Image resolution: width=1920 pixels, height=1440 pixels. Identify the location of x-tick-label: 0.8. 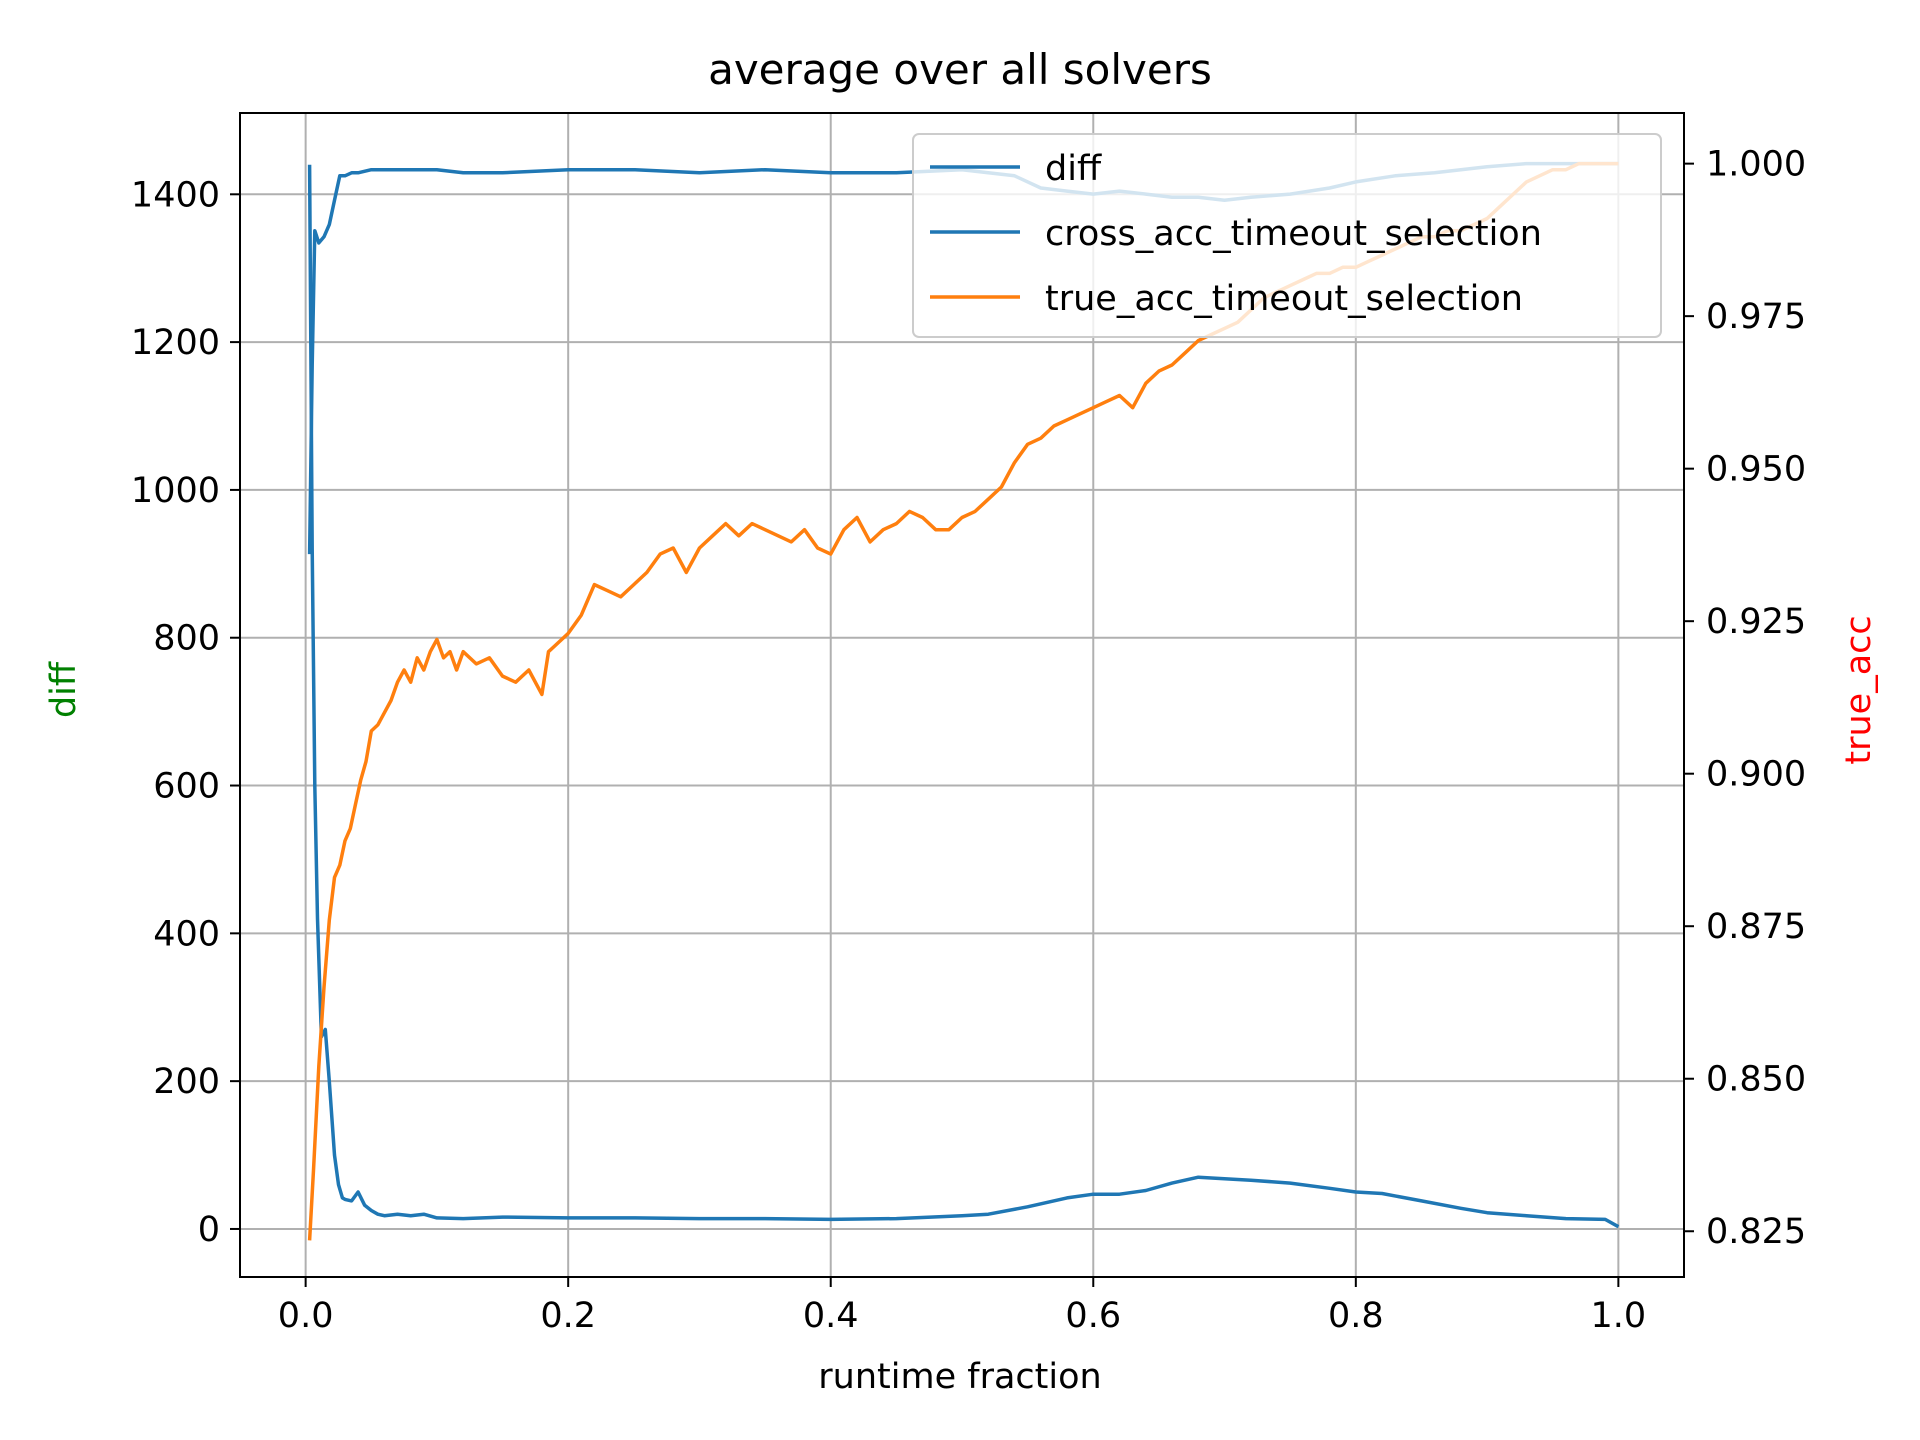
(1356, 1316).